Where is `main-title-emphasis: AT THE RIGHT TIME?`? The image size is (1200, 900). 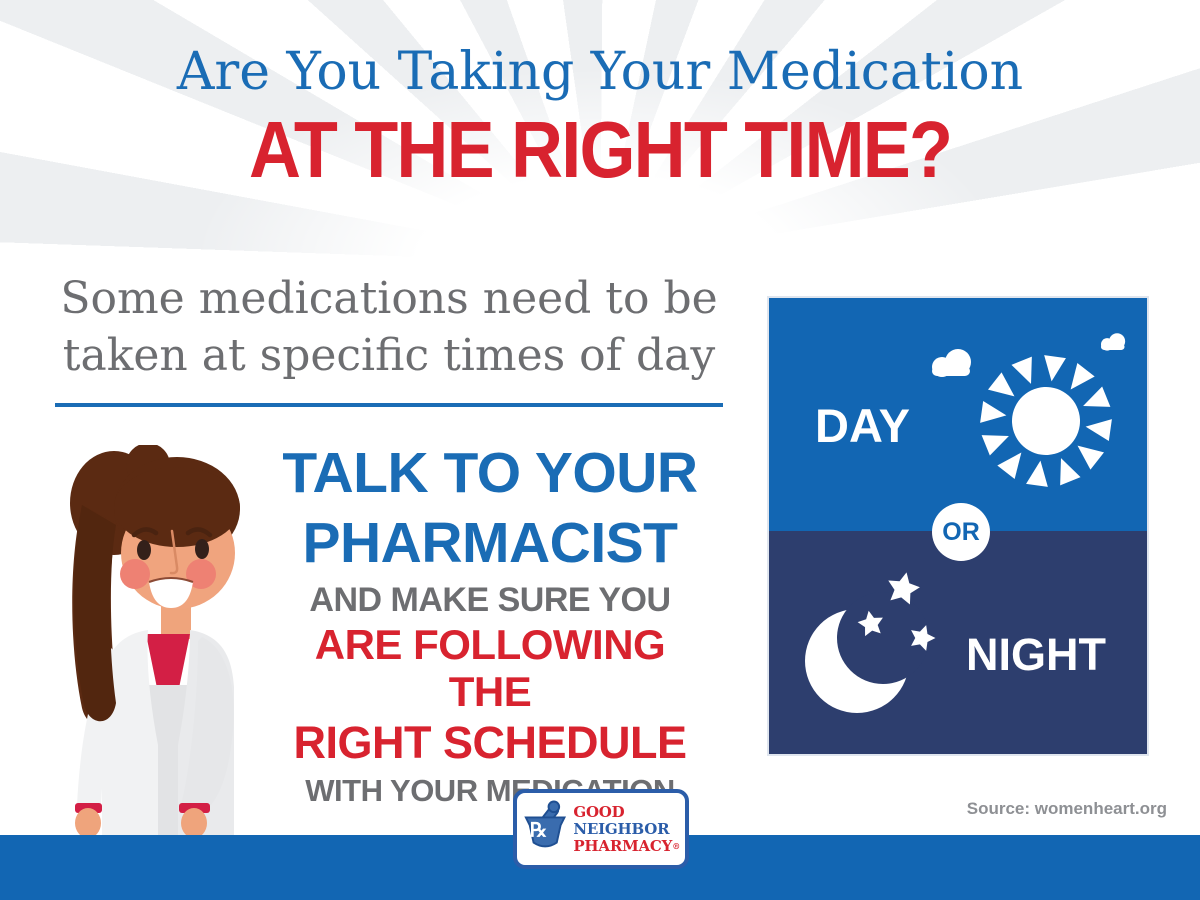 main-title-emphasis: AT THE RIGHT TIME? is located at coordinates (600, 150).